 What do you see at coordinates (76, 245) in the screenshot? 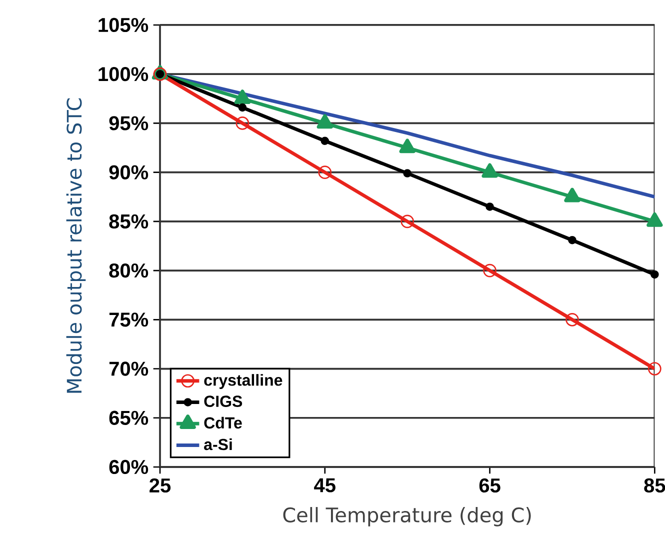
I see `y-axis-title: Module output relative to STC` at bounding box center [76, 245].